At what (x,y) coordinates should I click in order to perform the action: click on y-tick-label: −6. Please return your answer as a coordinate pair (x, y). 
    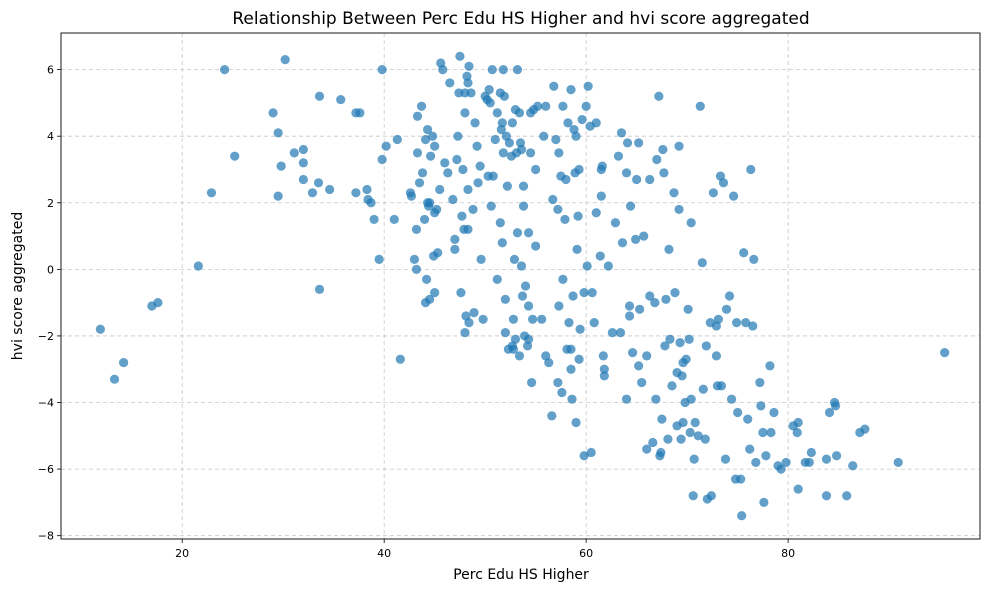
    Looking at the image, I should click on (46, 469).